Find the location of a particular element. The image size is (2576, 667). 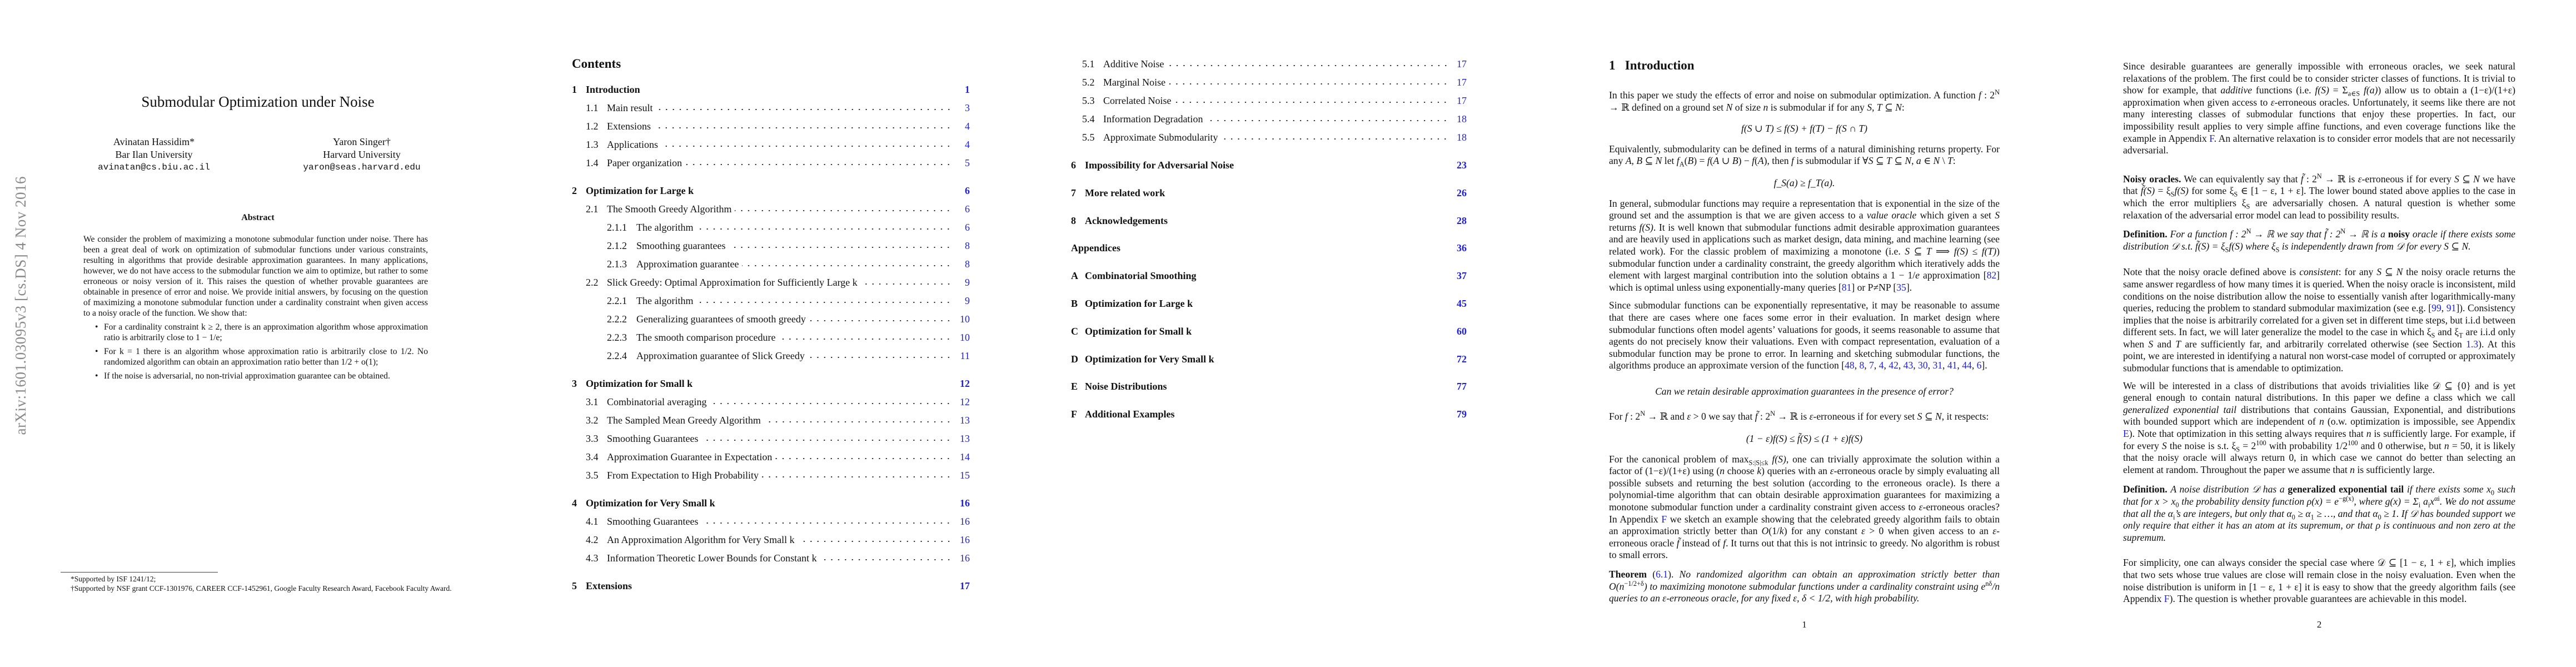

cross-reference-link: 31 is located at coordinates (1937, 365).